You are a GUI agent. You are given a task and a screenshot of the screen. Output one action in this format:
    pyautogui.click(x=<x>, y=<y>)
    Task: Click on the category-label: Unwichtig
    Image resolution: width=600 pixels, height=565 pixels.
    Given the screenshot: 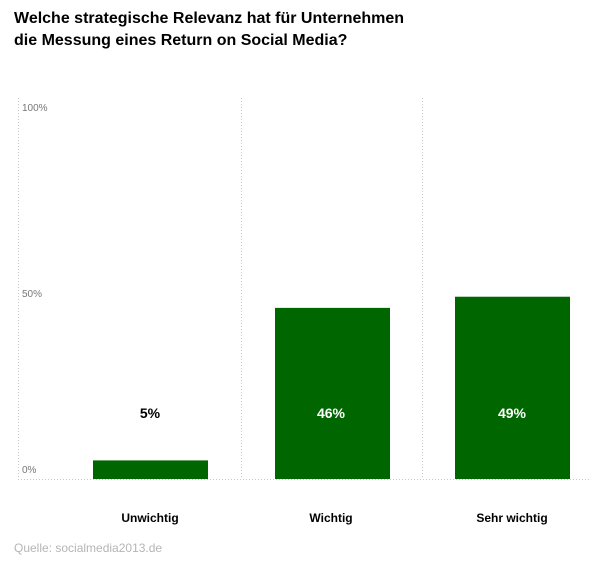 What is the action you would take?
    pyautogui.click(x=149, y=518)
    